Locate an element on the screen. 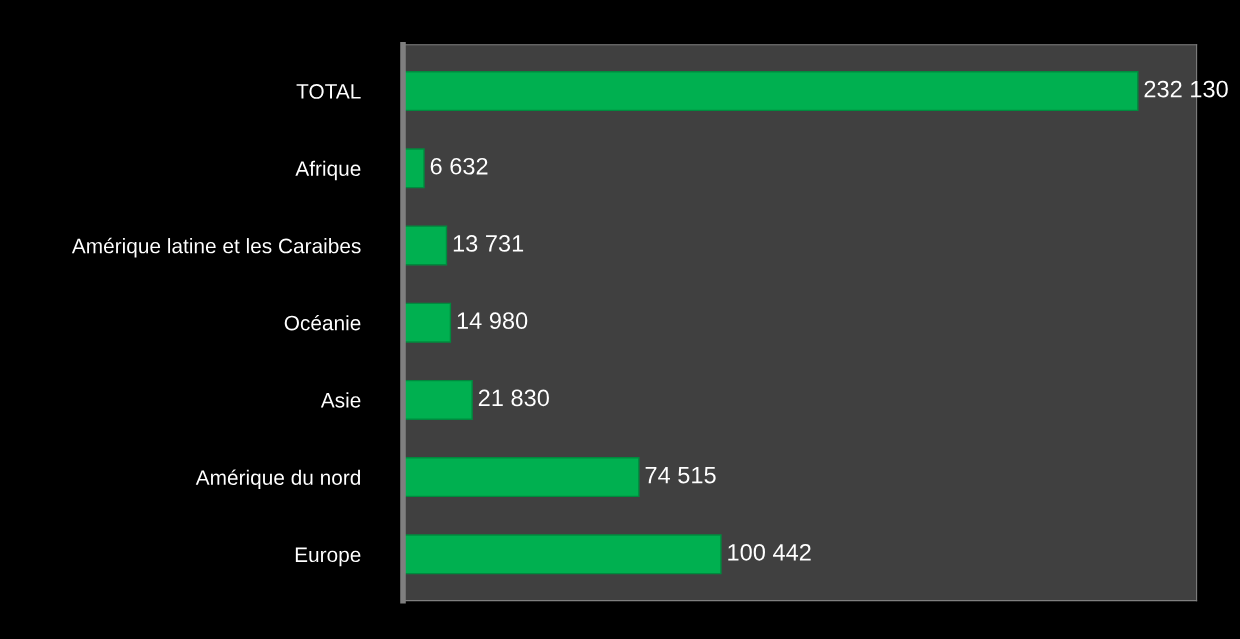 The image size is (1240, 639). y-tick-label: Asie is located at coordinates (340, 400).